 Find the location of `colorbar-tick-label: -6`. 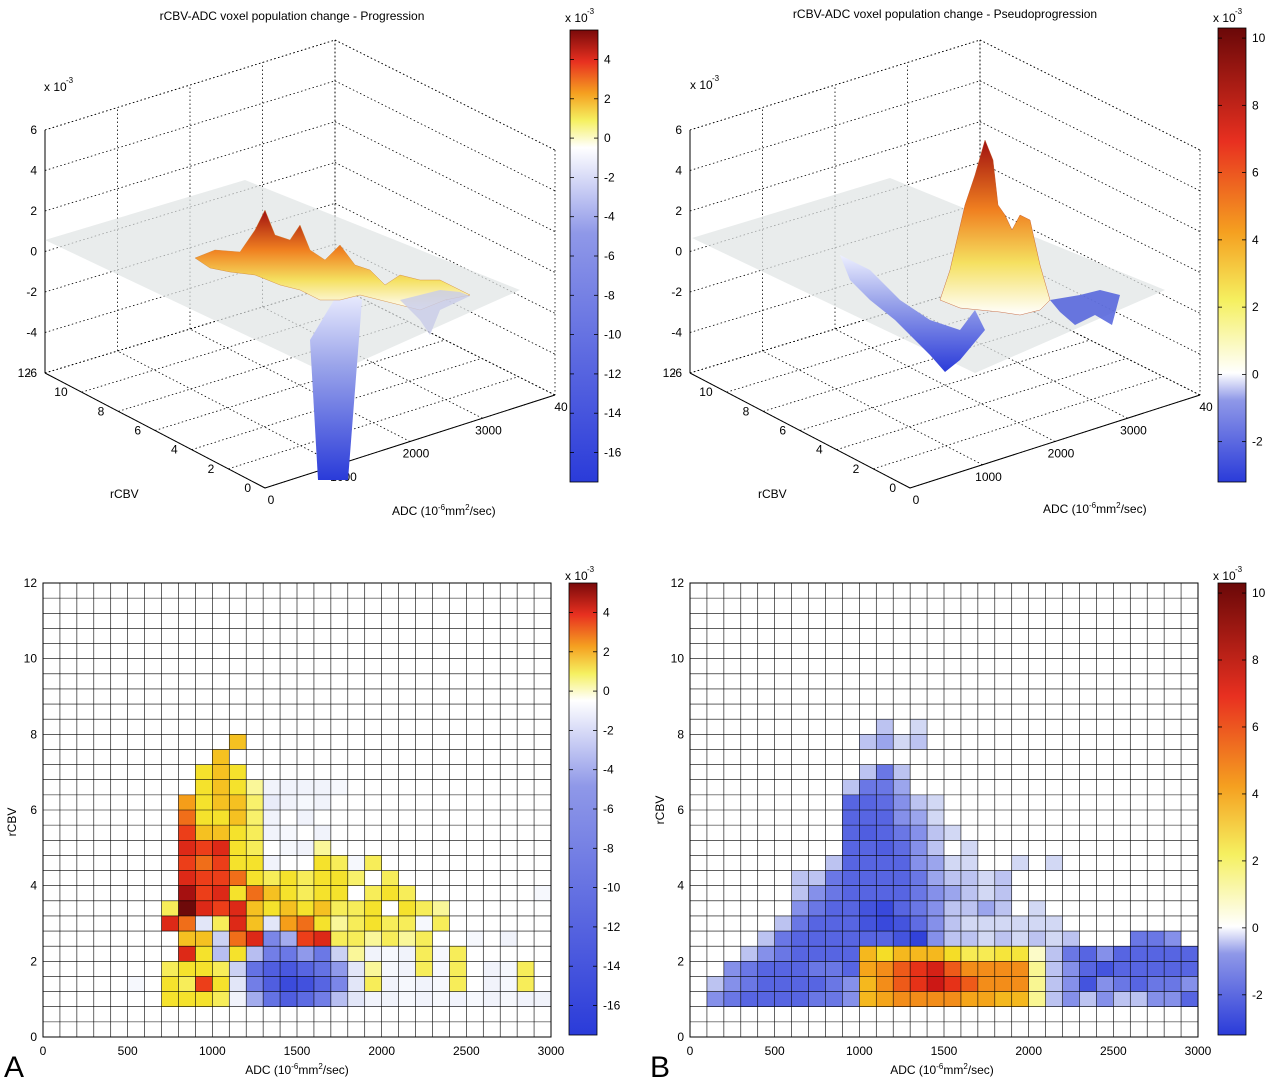

colorbar-tick-label: -6 is located at coordinates (608, 809).